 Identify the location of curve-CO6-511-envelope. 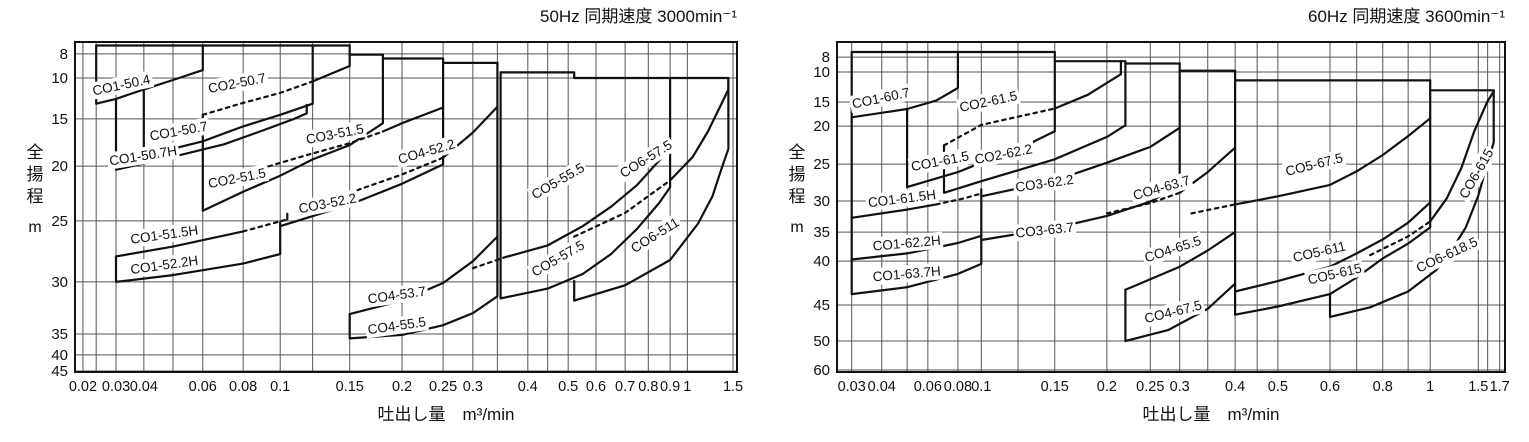
(651, 189).